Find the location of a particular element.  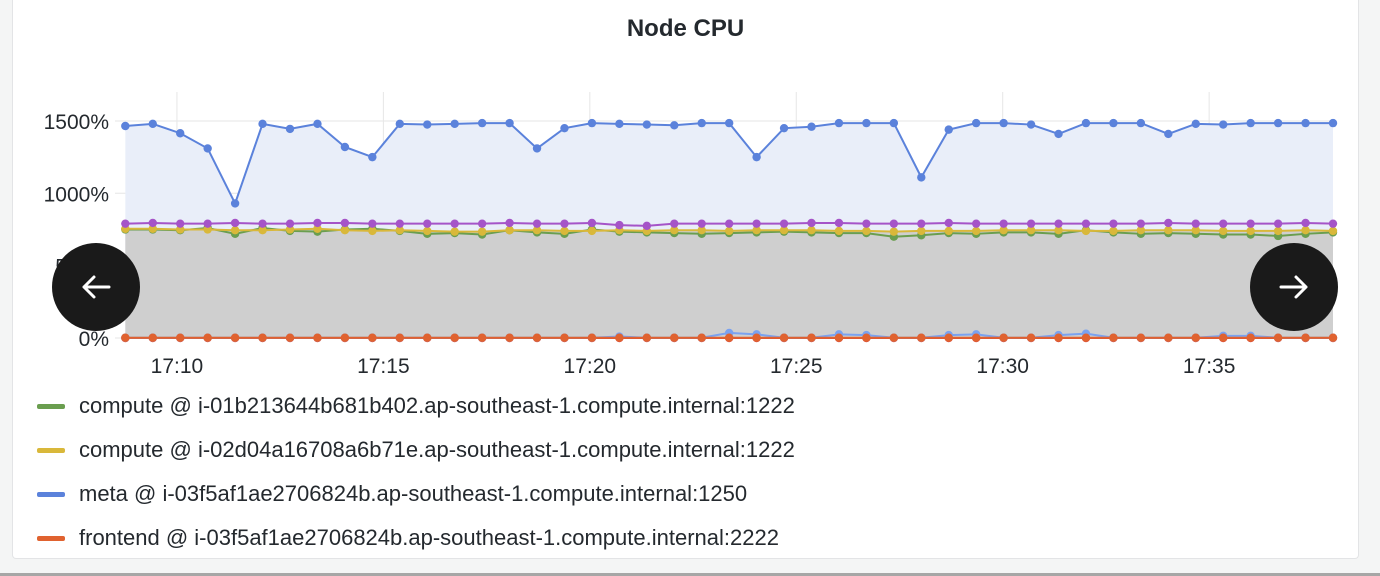

y-tick-label: 1000% is located at coordinates (76, 194).